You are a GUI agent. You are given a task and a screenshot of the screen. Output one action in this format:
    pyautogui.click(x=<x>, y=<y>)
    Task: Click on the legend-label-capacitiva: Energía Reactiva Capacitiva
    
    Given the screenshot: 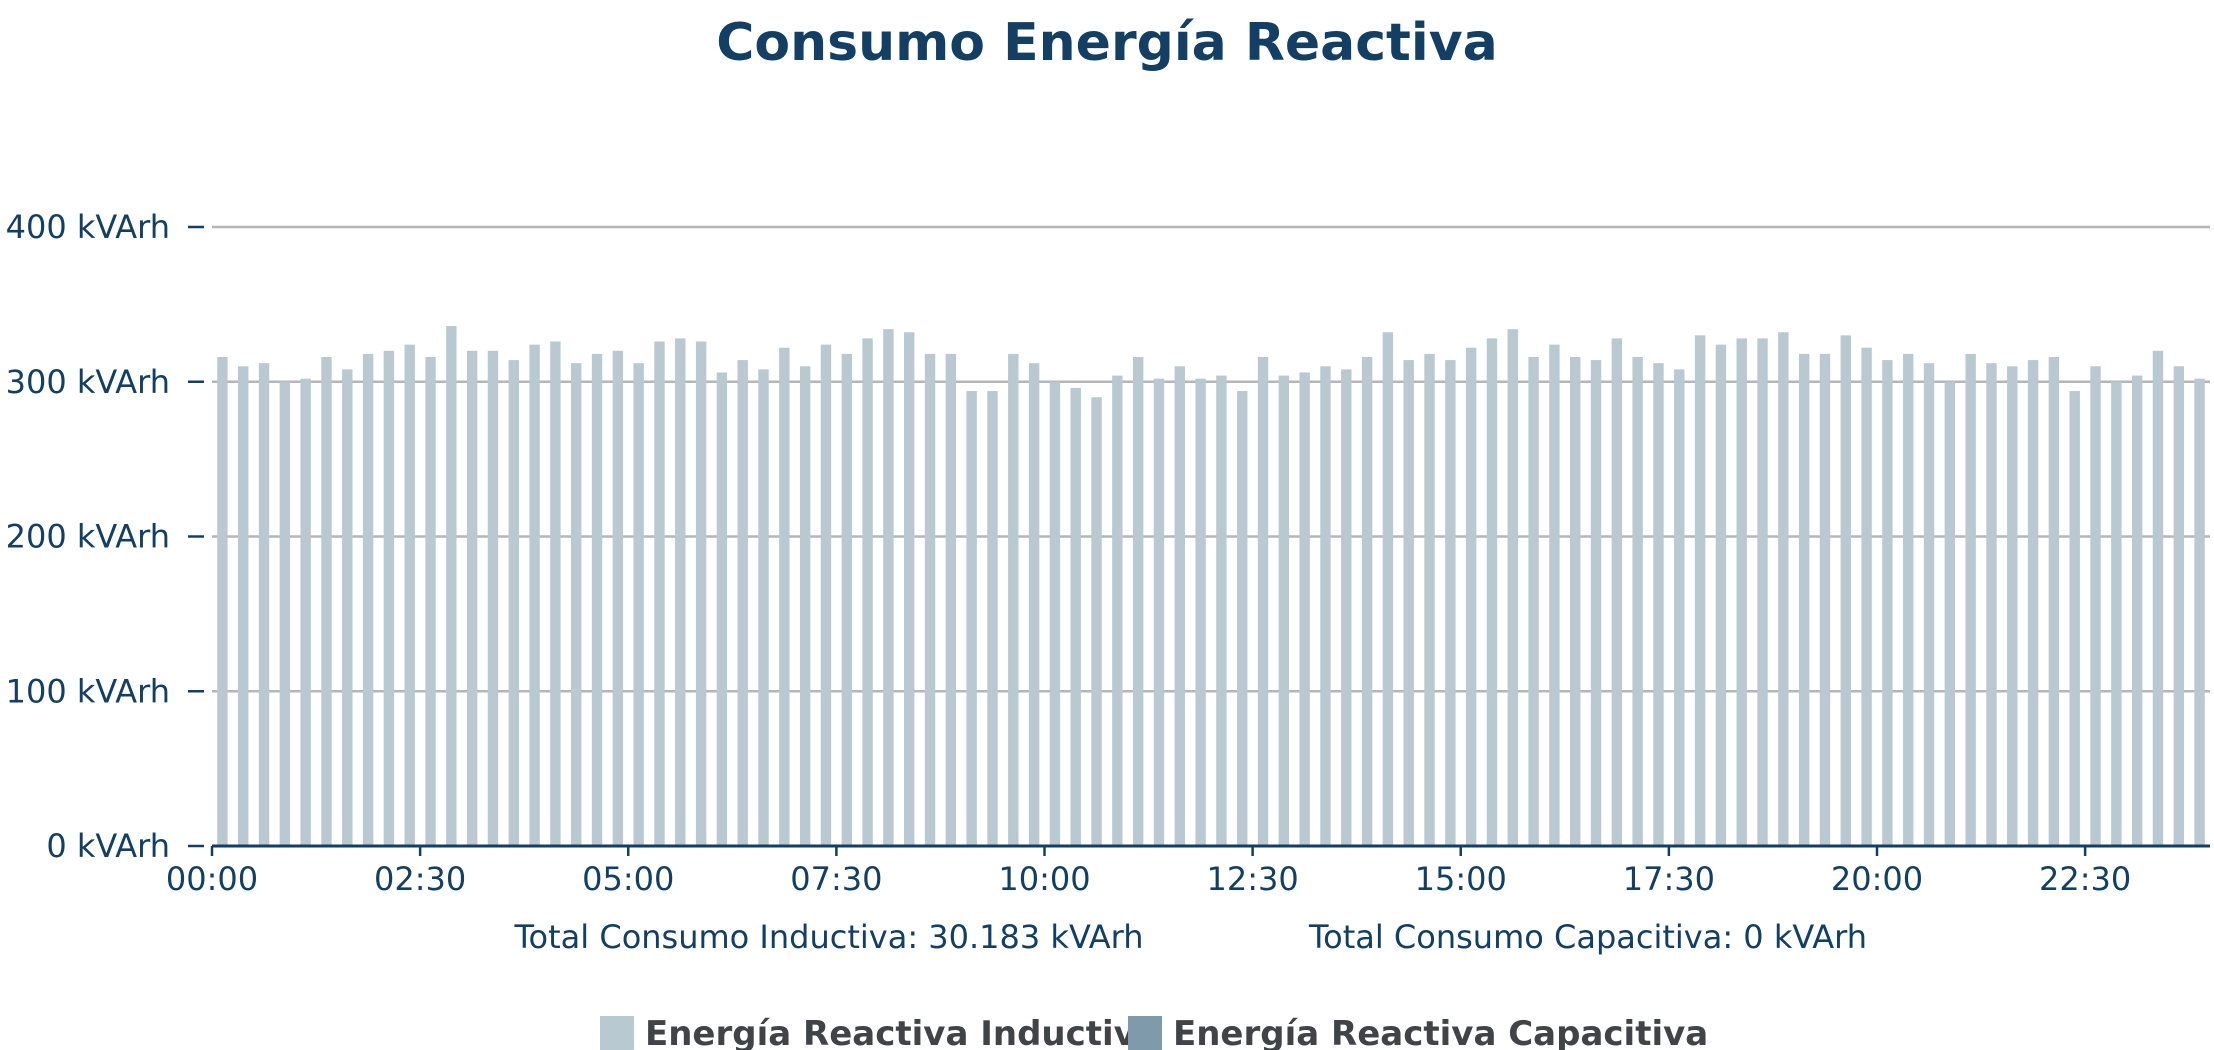 What is the action you would take?
    pyautogui.click(x=1440, y=1032)
    